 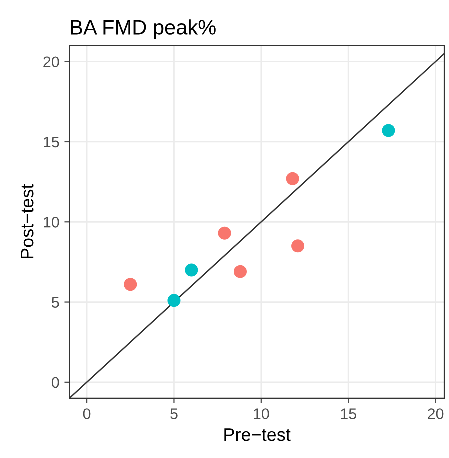 What do you see at coordinates (27, 221) in the screenshot?
I see `y-axis-title: Post−test` at bounding box center [27, 221].